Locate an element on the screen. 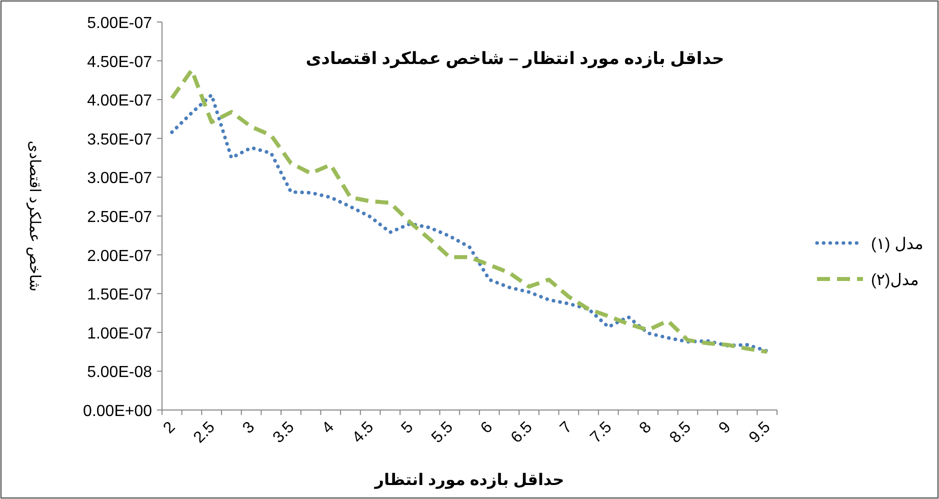 This screenshot has width=939, height=499. x-tick-label: 5 is located at coordinates (407, 428).